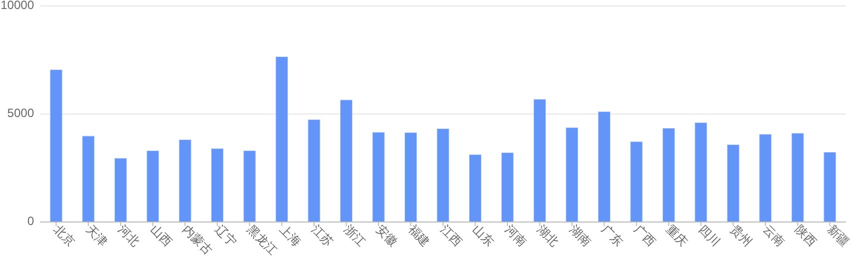 The image size is (860, 260). What do you see at coordinates (838, 236) in the screenshot?
I see `x-tick-label: 新疆` at bounding box center [838, 236].